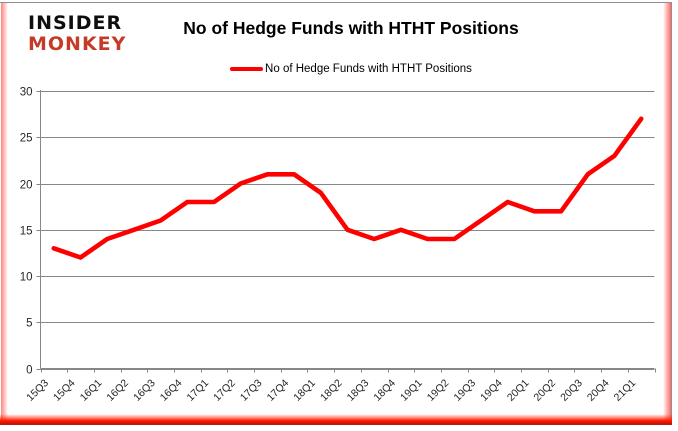 Image resolution: width=678 pixels, height=431 pixels. I want to click on x-axis-label-19Q1: 19Q1, so click(411, 390).